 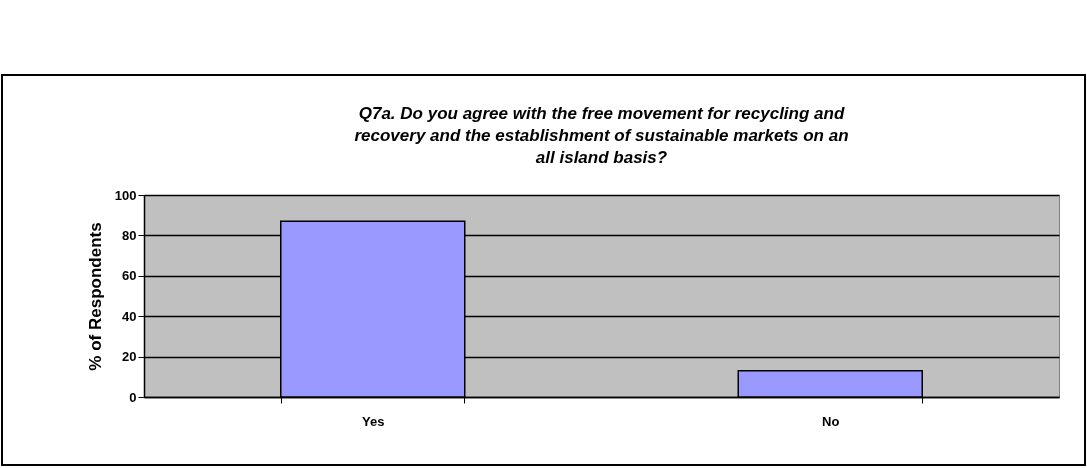 I want to click on y-tick-label: 20, so click(x=129, y=357).